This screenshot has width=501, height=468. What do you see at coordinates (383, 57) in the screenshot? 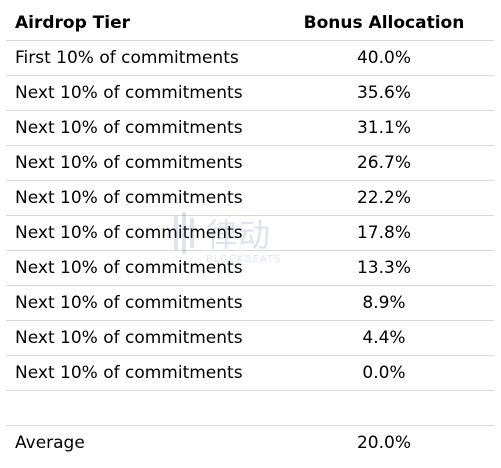
I see `row-bonus: 40.0%` at bounding box center [383, 57].